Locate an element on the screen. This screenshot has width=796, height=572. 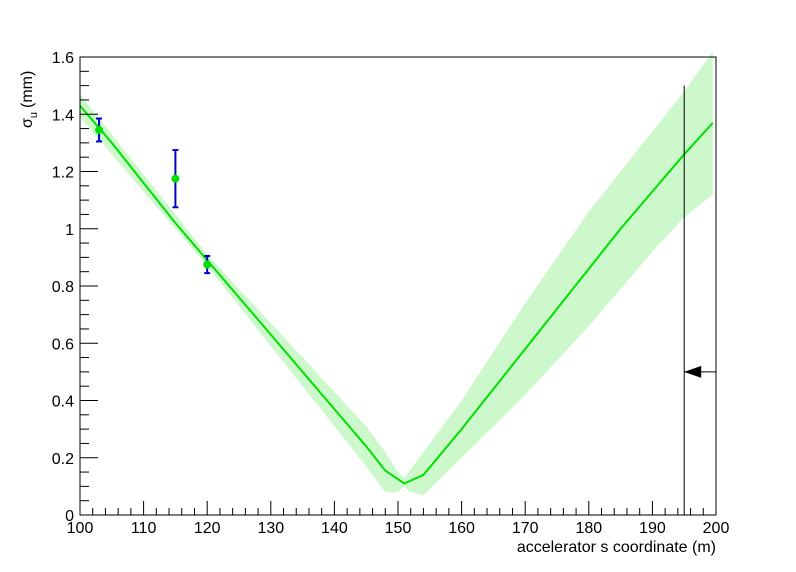
y-axis-label: σu (mm) is located at coordinates (29, 99).